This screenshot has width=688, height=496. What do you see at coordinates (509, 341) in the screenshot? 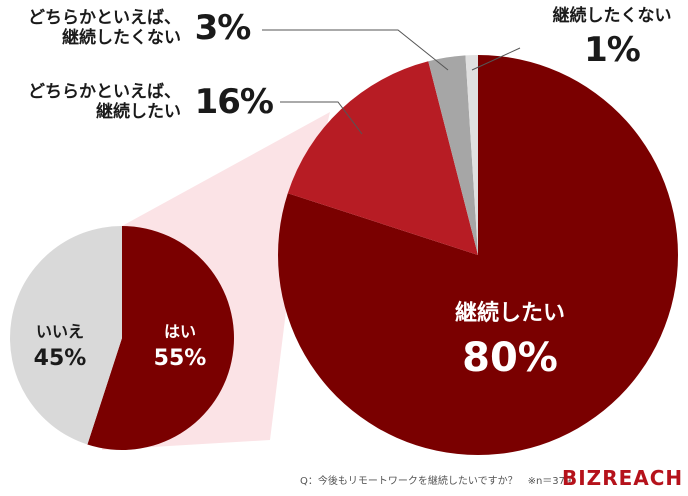
I see `big-slice-label-continue: 継続したい 80%` at bounding box center [509, 341].